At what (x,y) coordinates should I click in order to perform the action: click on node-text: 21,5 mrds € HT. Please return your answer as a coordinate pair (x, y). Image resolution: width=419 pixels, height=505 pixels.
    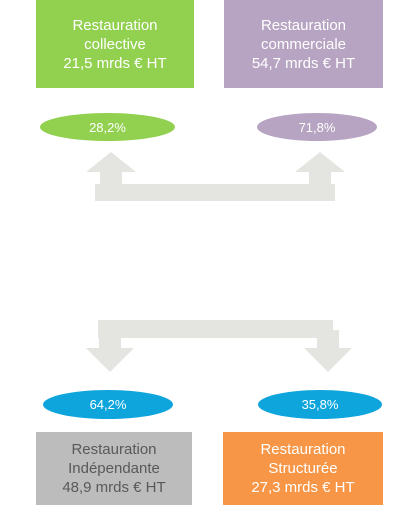
    Looking at the image, I should click on (115, 63).